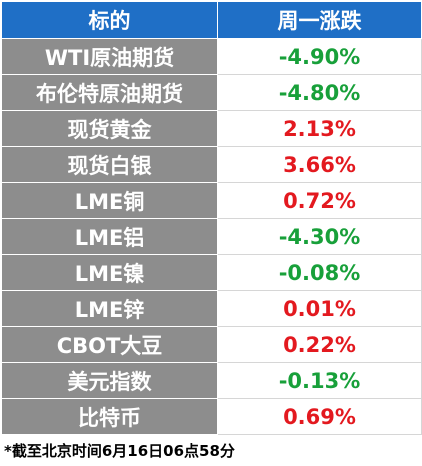  I want to click on change-cell: -4.30%, so click(319, 236).